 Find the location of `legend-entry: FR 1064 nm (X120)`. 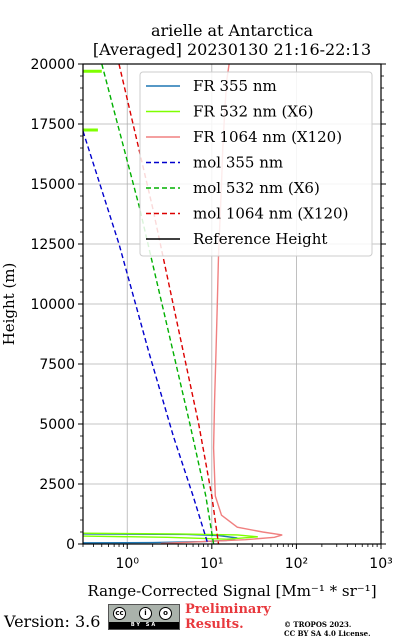

legend-entry: FR 1064 nm (X120) is located at coordinates (267, 137).